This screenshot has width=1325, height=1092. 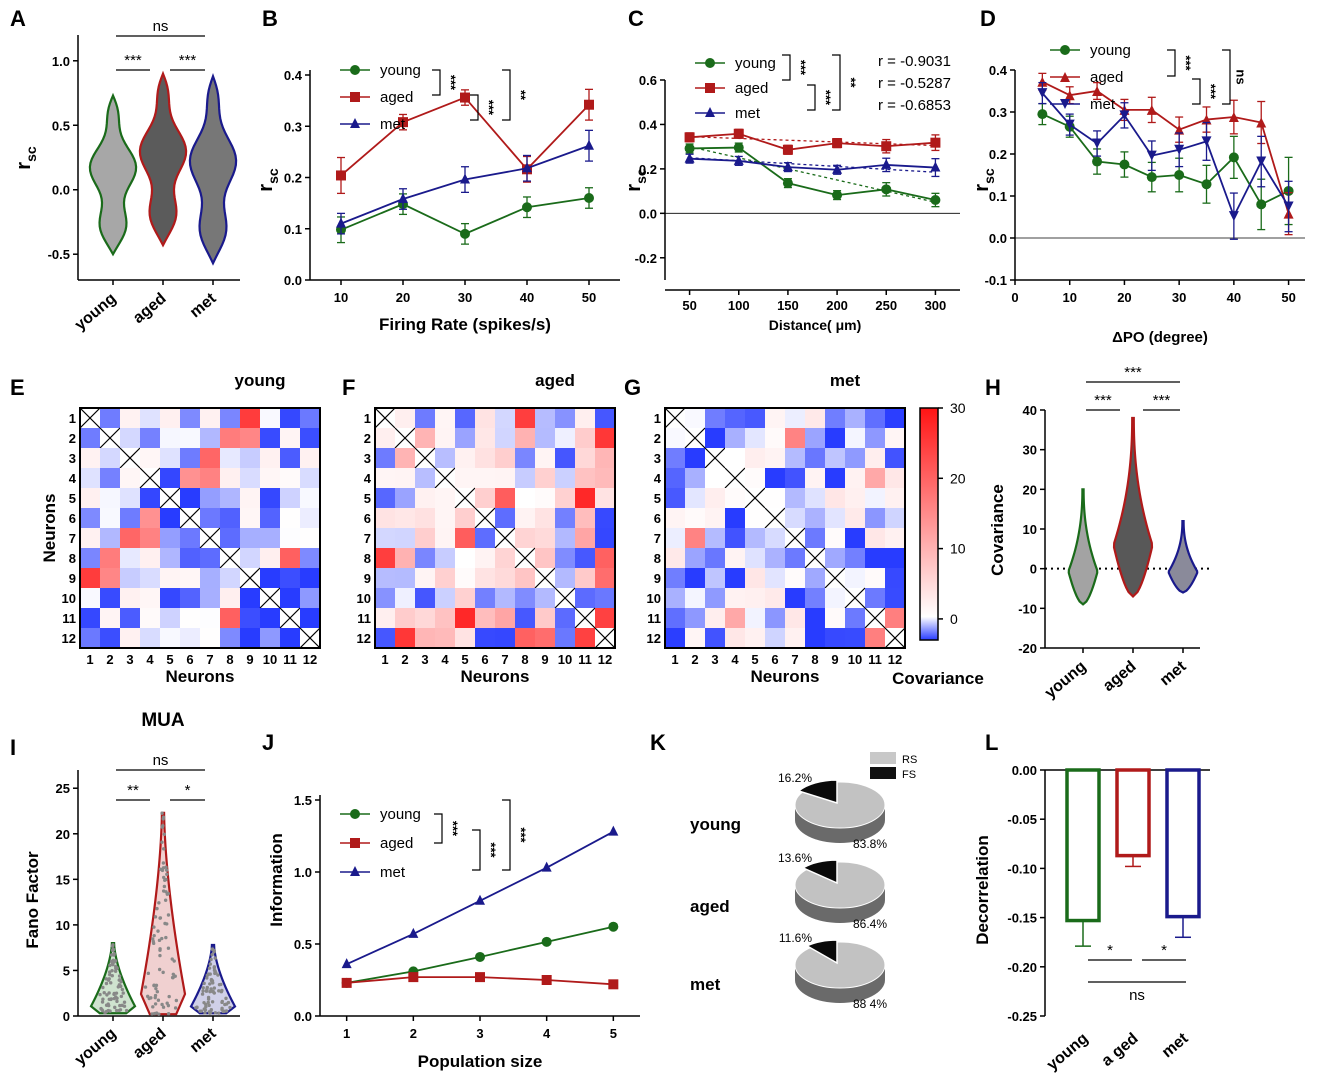 I want to click on panel-b-xtick-label: 10, so click(x=341, y=297).